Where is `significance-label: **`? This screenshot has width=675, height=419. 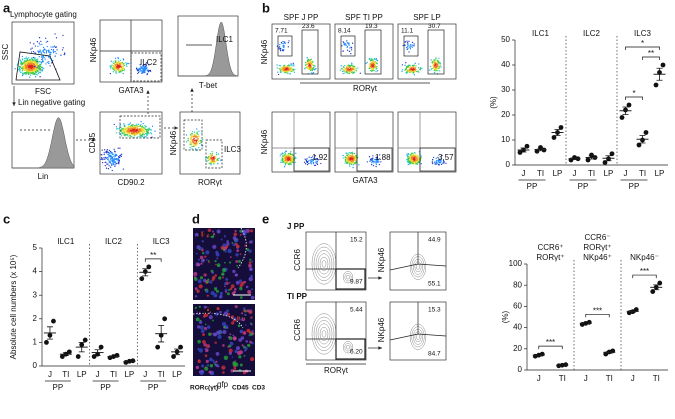 significance-label: ** is located at coordinates (153, 255).